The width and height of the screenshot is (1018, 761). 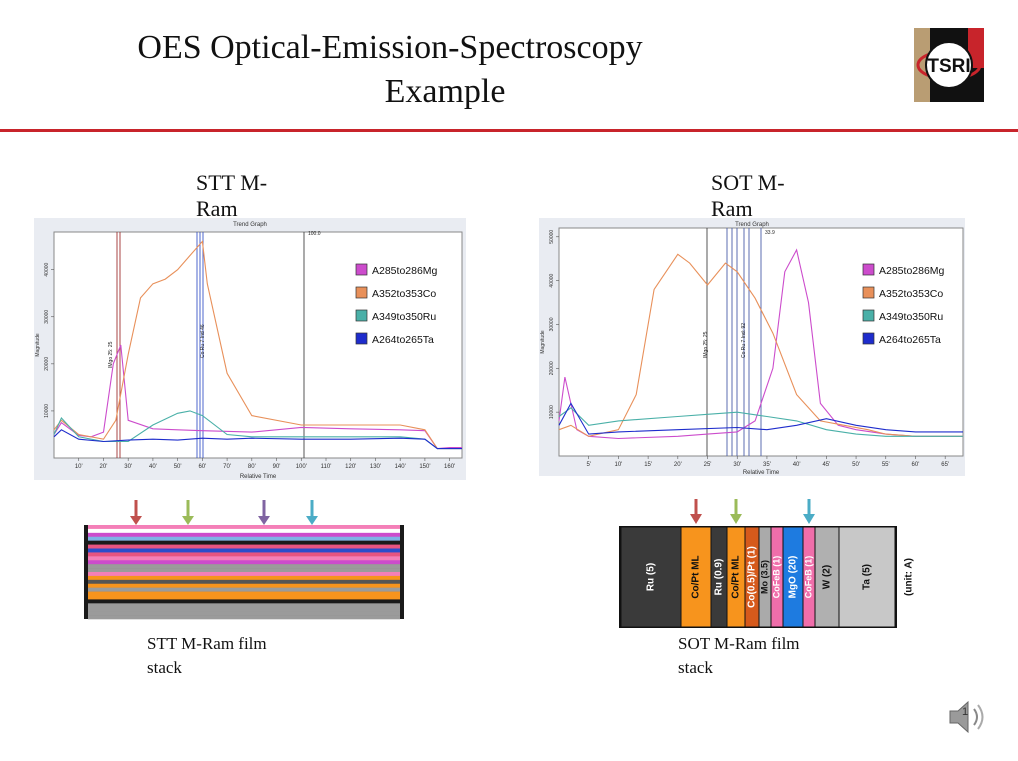 I want to click on sot-caption-line1: SOT M-, so click(x=748, y=182).